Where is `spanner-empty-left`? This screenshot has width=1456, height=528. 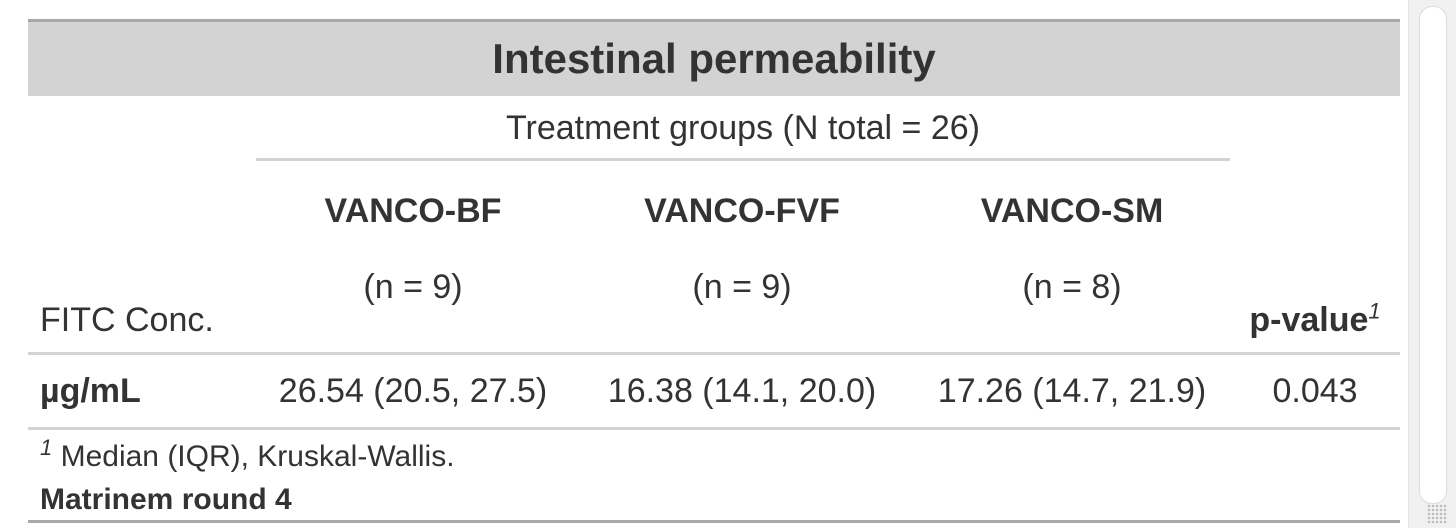
spanner-empty-left is located at coordinates (142, 129).